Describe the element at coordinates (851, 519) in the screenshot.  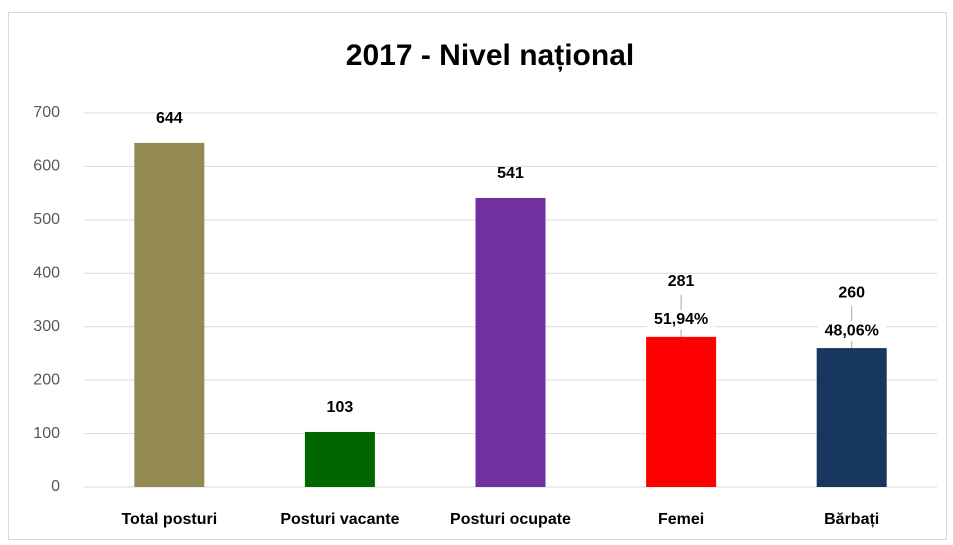
I see `x-tick-label: Bărbați` at that location.